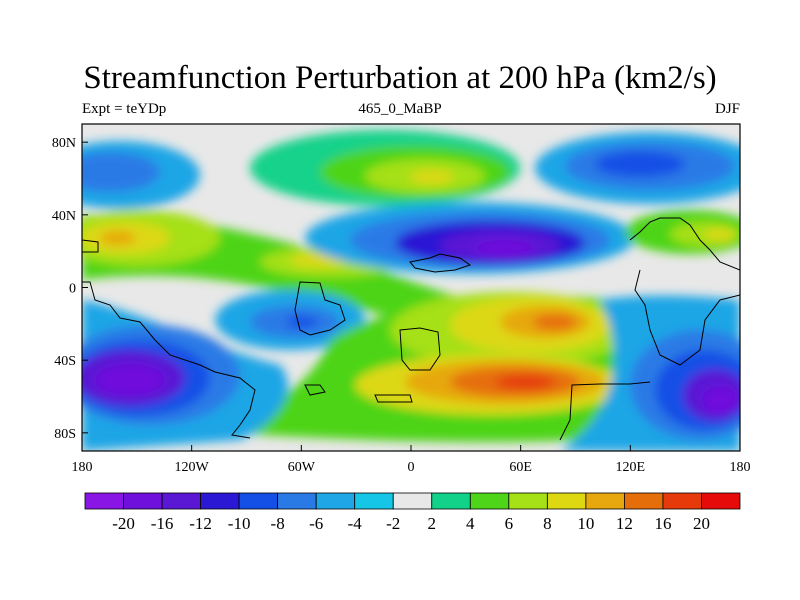 The height and width of the screenshot is (600, 800). Describe the element at coordinates (64, 216) in the screenshot. I see `y-tick-label: 40N` at that location.